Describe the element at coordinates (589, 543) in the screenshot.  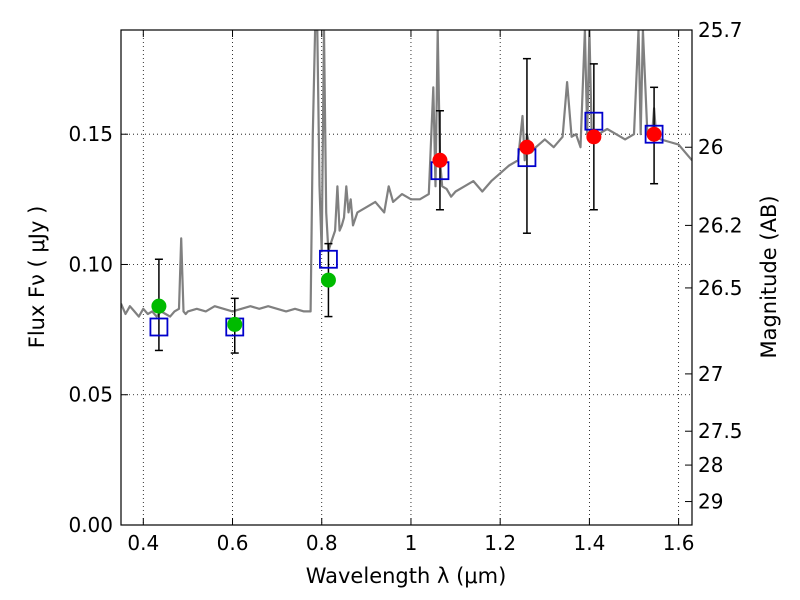
I see `x-tick-label: 1.4` at that location.